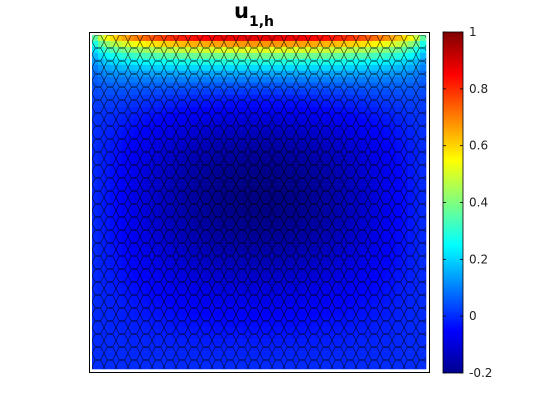 This screenshot has width=560, height=420. Describe the element at coordinates (478, 89) in the screenshot. I see `colorbar-tick-label: 0.8` at that location.